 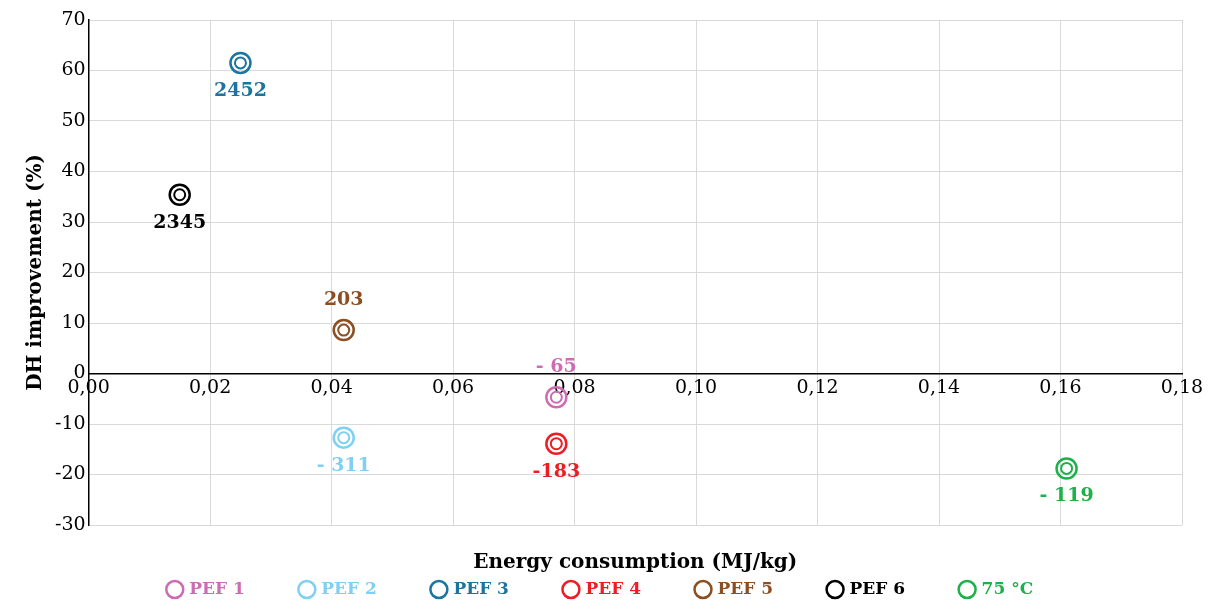 I want to click on annotation: 2345, so click(x=180, y=220).